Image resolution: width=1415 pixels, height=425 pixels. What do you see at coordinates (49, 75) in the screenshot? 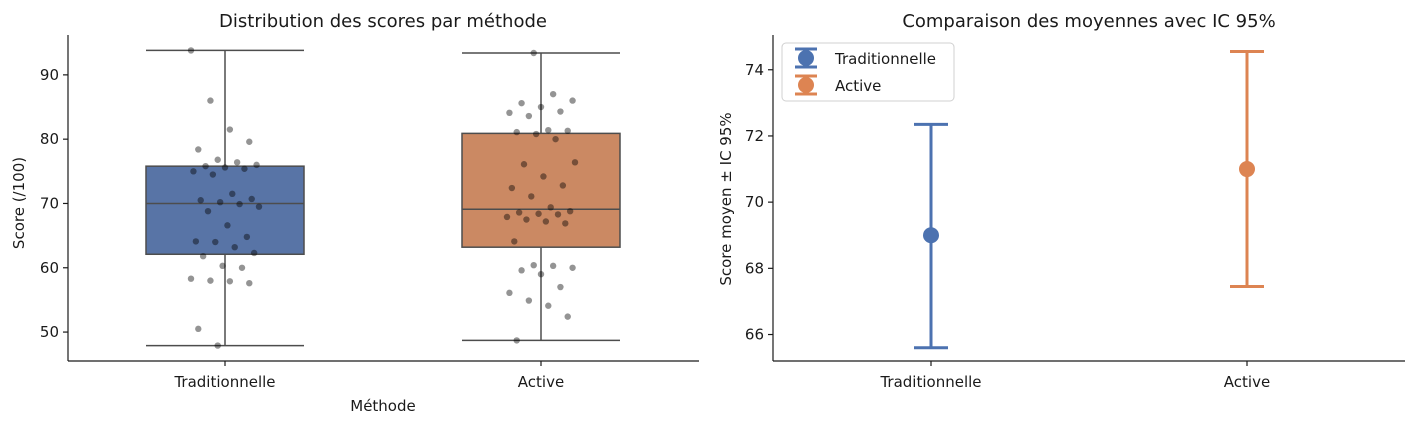
I see `boxplot-y-tick-label: 90` at bounding box center [49, 75].